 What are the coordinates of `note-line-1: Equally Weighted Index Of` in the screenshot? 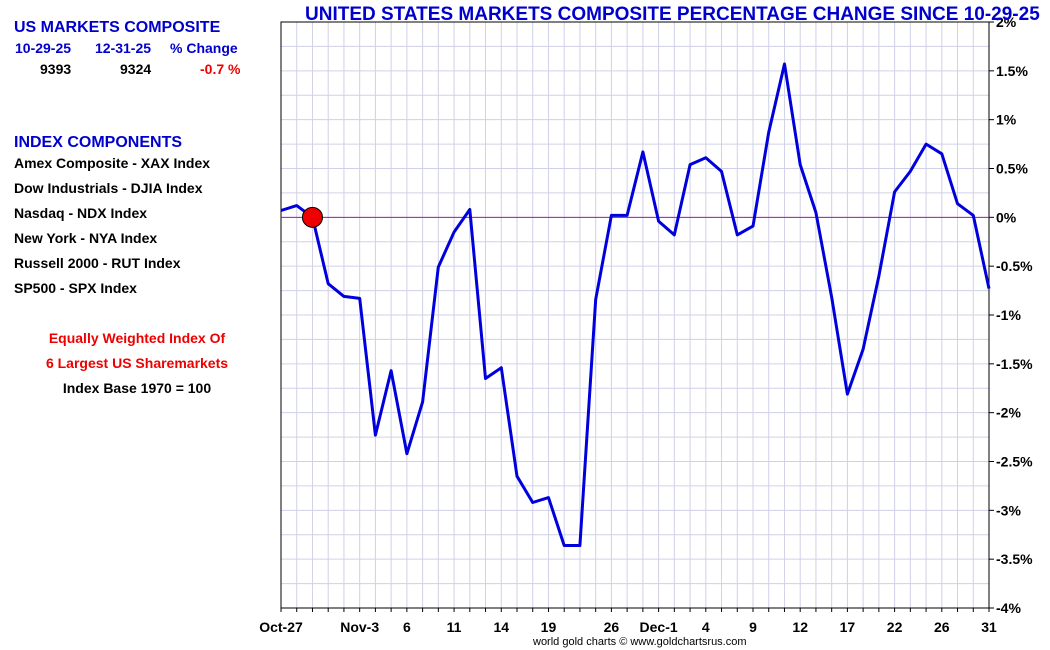 It's located at (137, 338).